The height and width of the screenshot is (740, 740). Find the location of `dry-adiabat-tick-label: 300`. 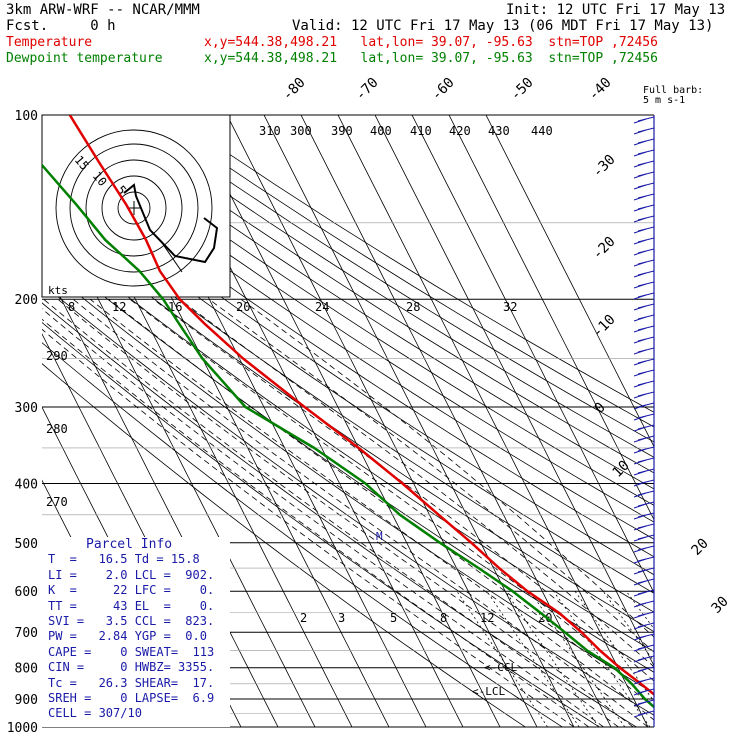

dry-adiabat-tick-label: 300 is located at coordinates (301, 131).